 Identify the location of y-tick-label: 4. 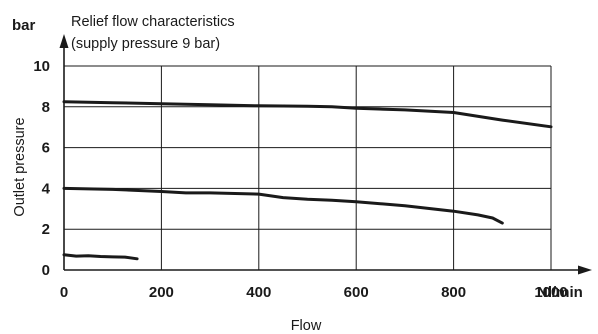
(46, 188).